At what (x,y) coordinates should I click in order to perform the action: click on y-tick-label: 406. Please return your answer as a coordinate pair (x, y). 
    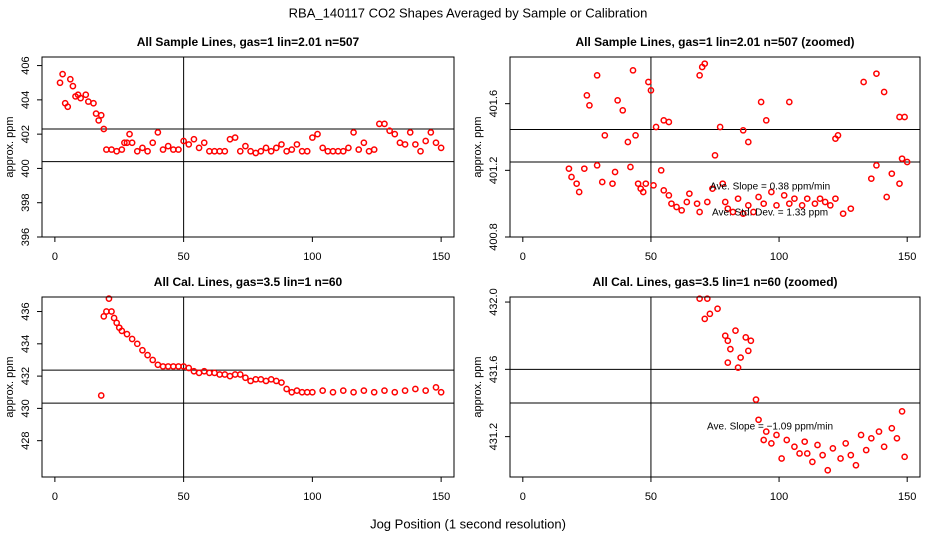
    Looking at the image, I should click on (26, 65).